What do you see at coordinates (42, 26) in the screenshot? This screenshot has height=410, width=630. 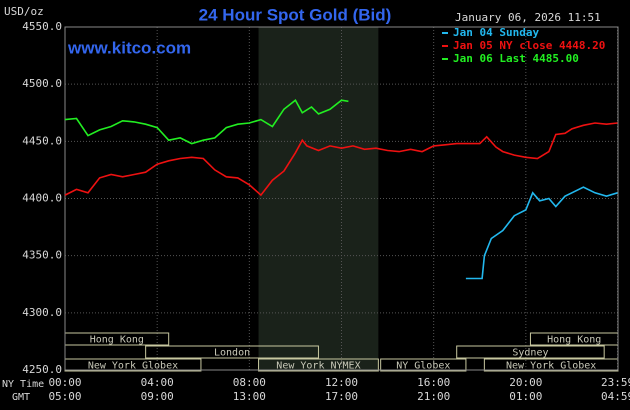 I see `y-tick-label: 4550.0` at bounding box center [42, 26].